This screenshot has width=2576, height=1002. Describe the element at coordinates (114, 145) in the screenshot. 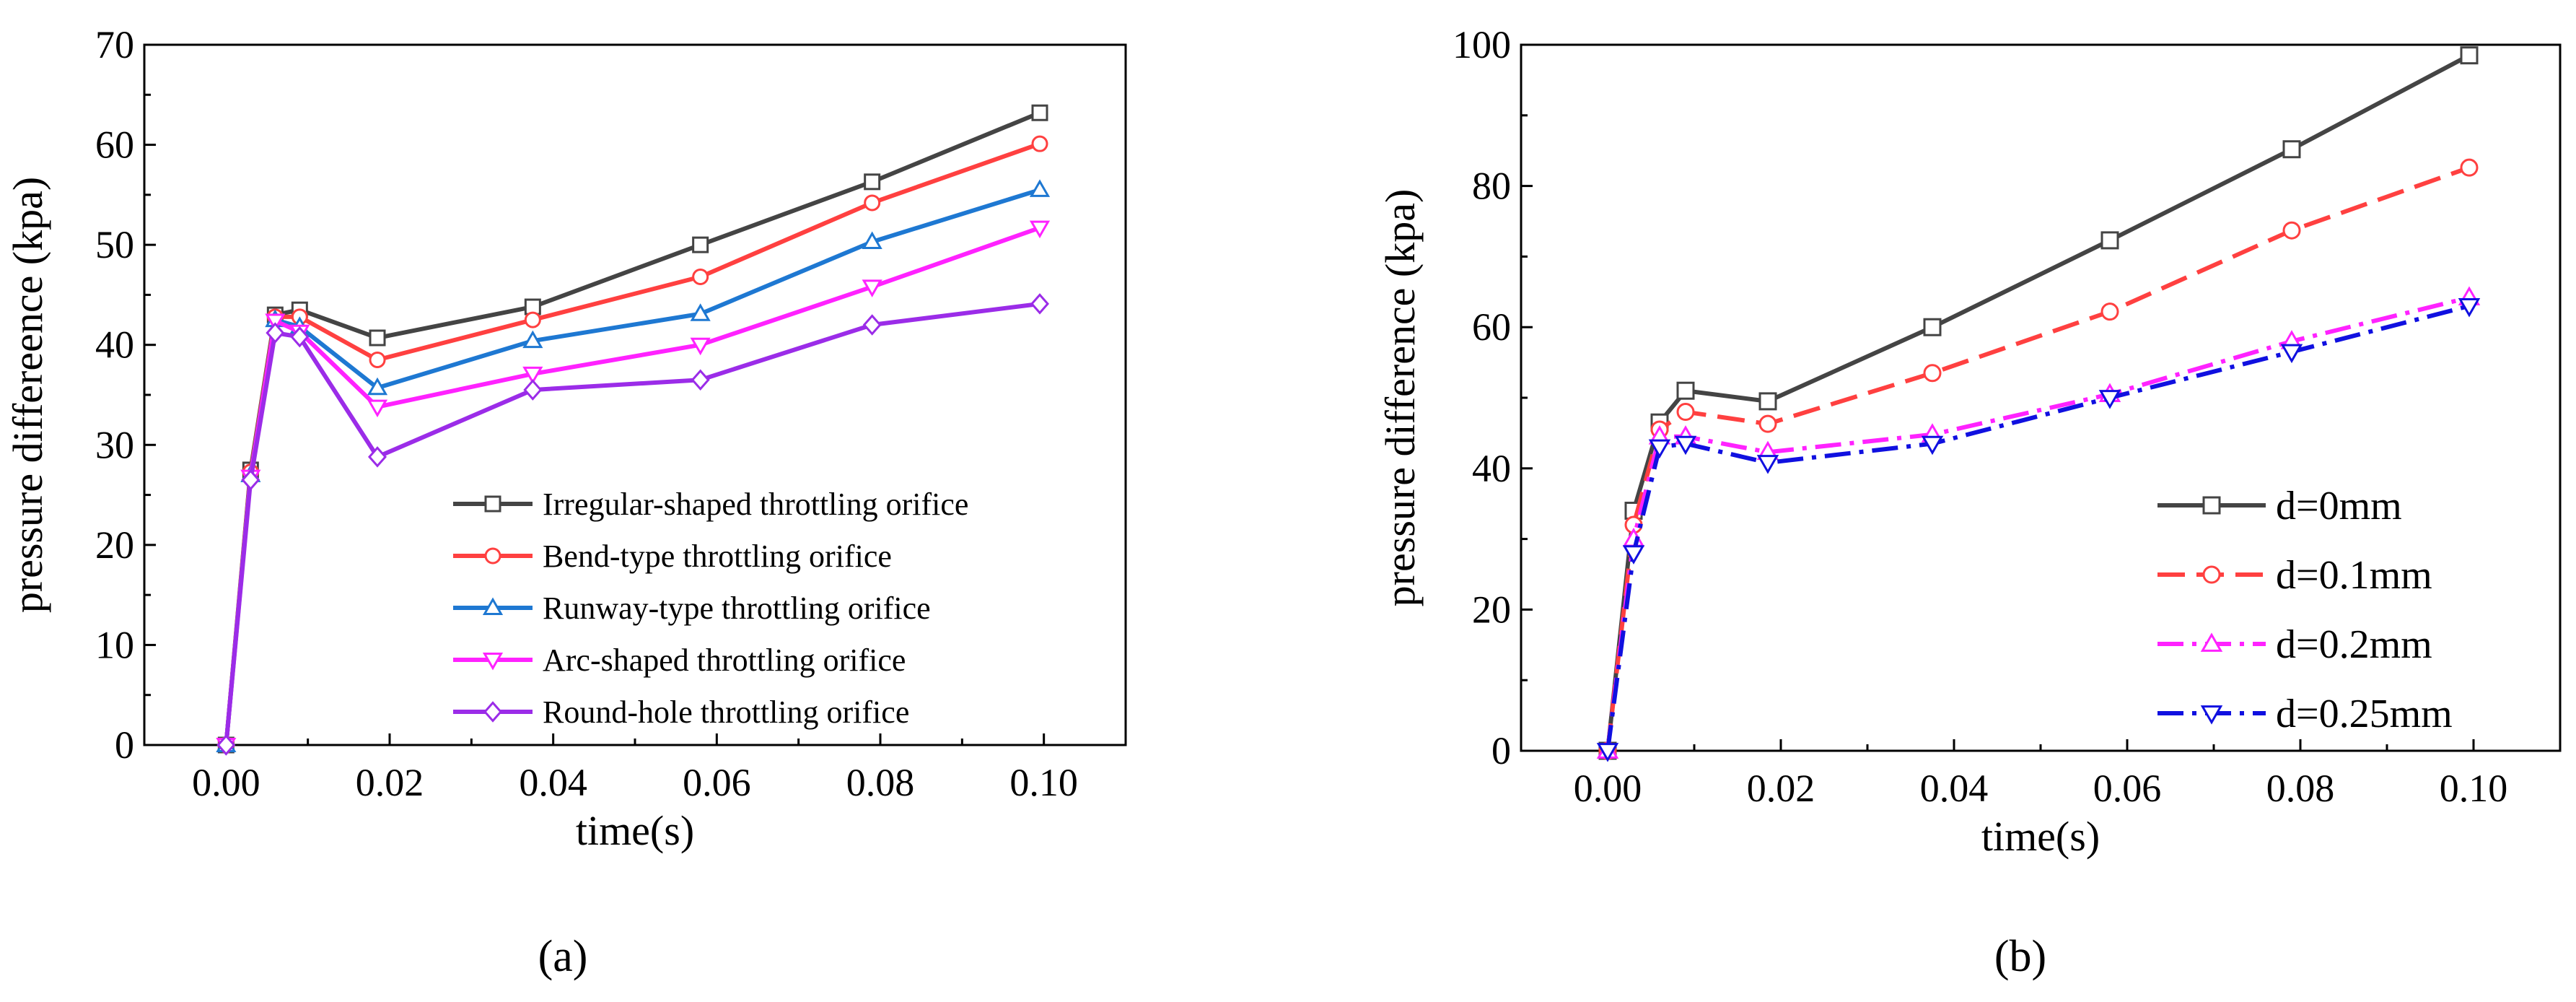

I see `y-tick-label: 60` at that location.